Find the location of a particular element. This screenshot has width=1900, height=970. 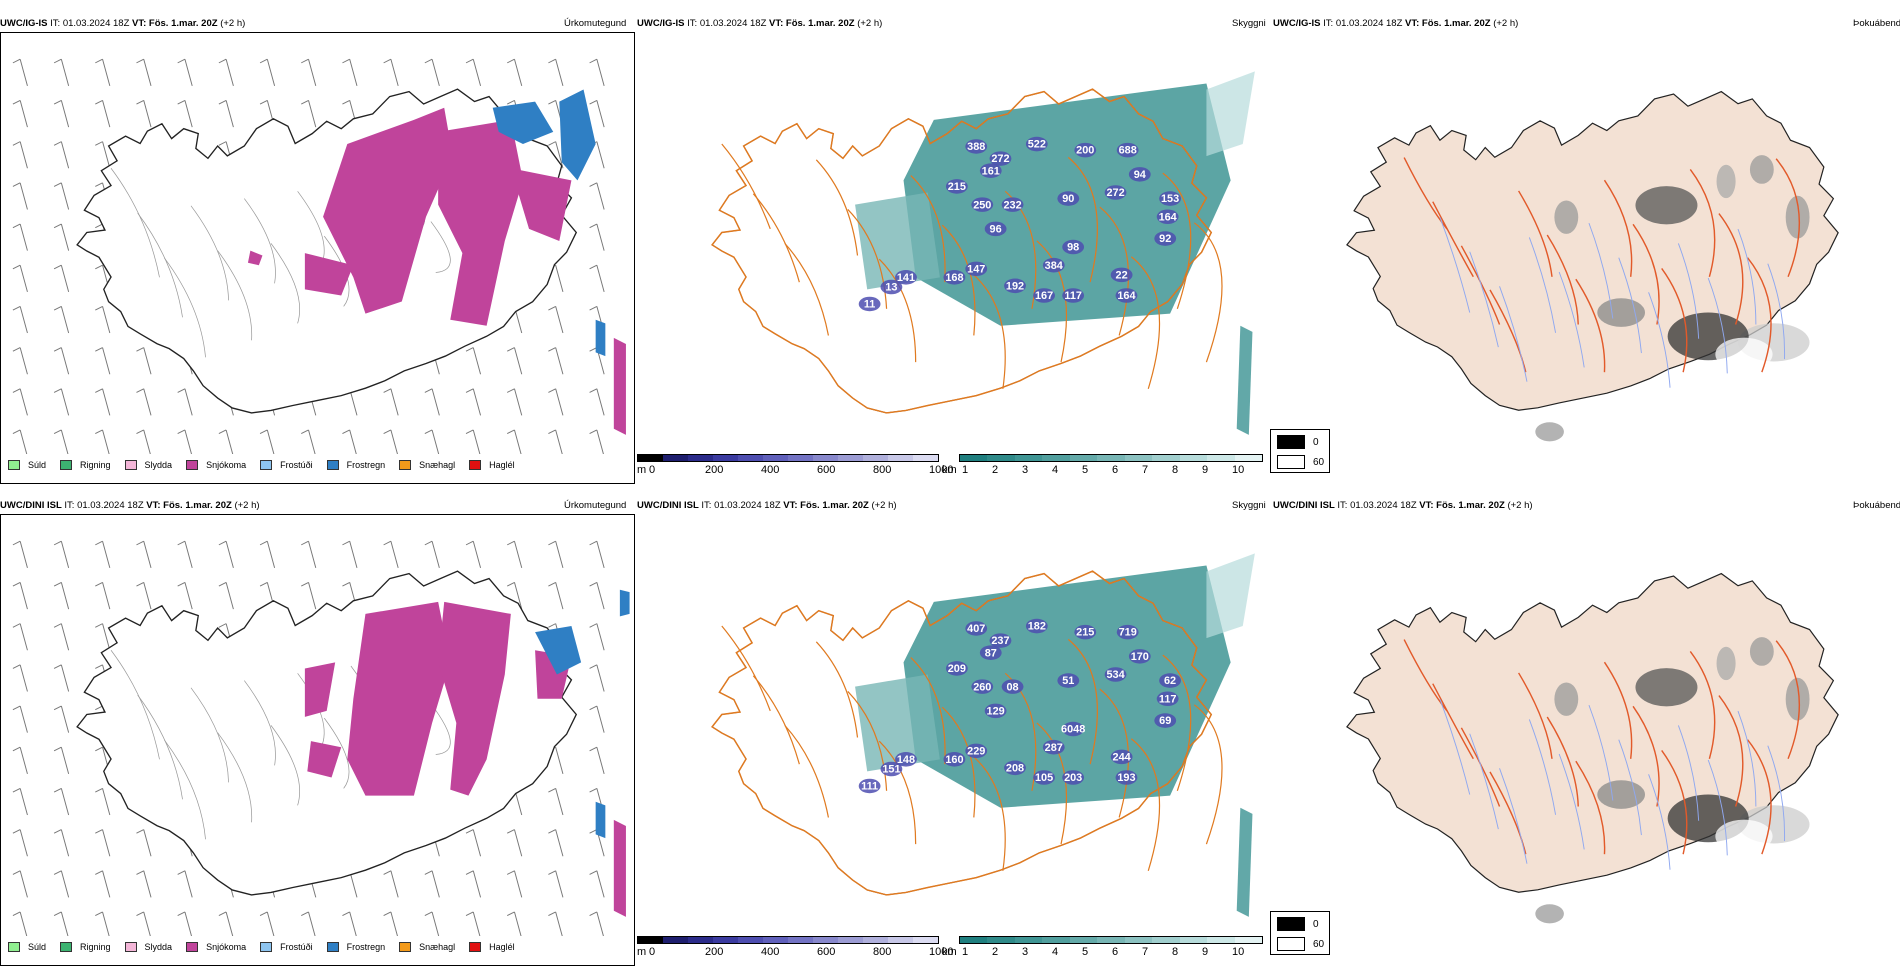

cloud-base-tick: 200 is located at coordinates (714, 952).